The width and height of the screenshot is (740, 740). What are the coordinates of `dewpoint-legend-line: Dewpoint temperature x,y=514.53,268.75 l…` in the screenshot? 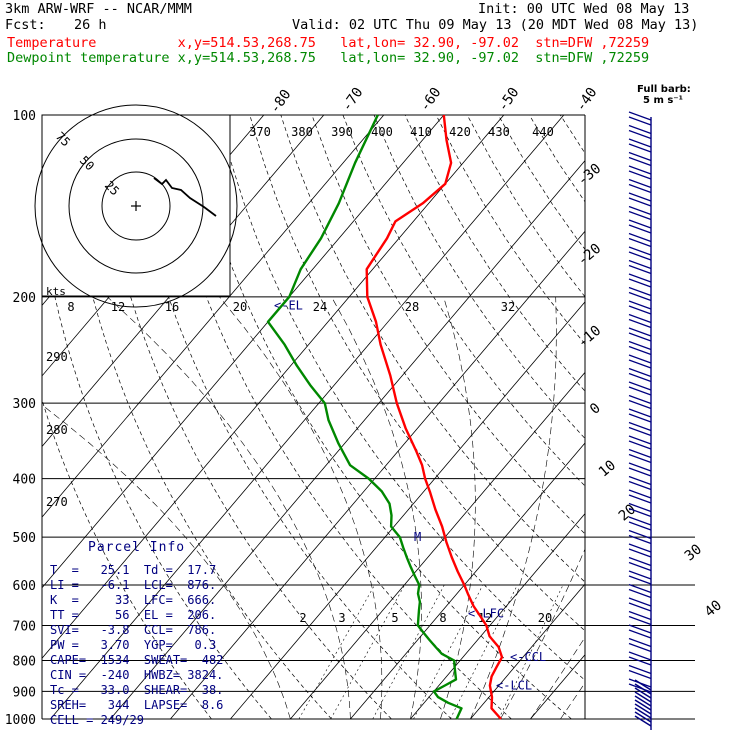 It's located at (328, 58).